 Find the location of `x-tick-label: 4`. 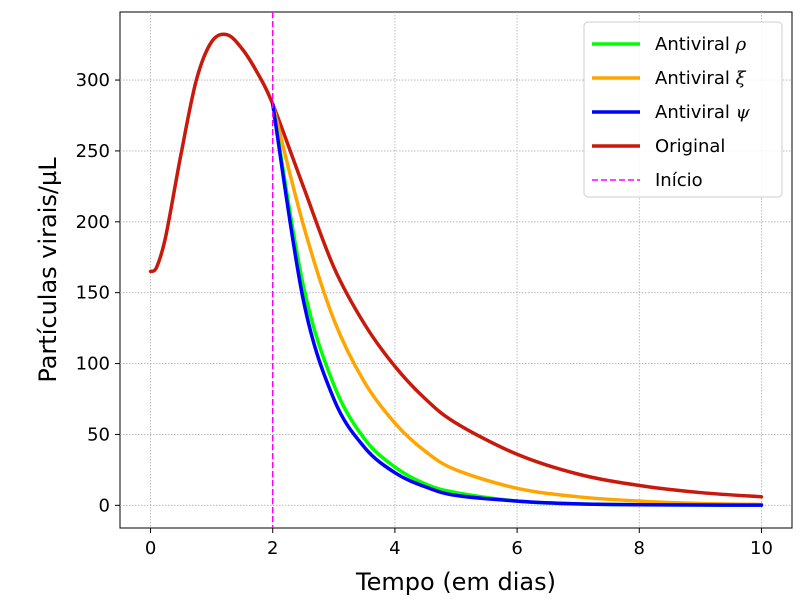

x-tick-label: 4 is located at coordinates (394, 548).